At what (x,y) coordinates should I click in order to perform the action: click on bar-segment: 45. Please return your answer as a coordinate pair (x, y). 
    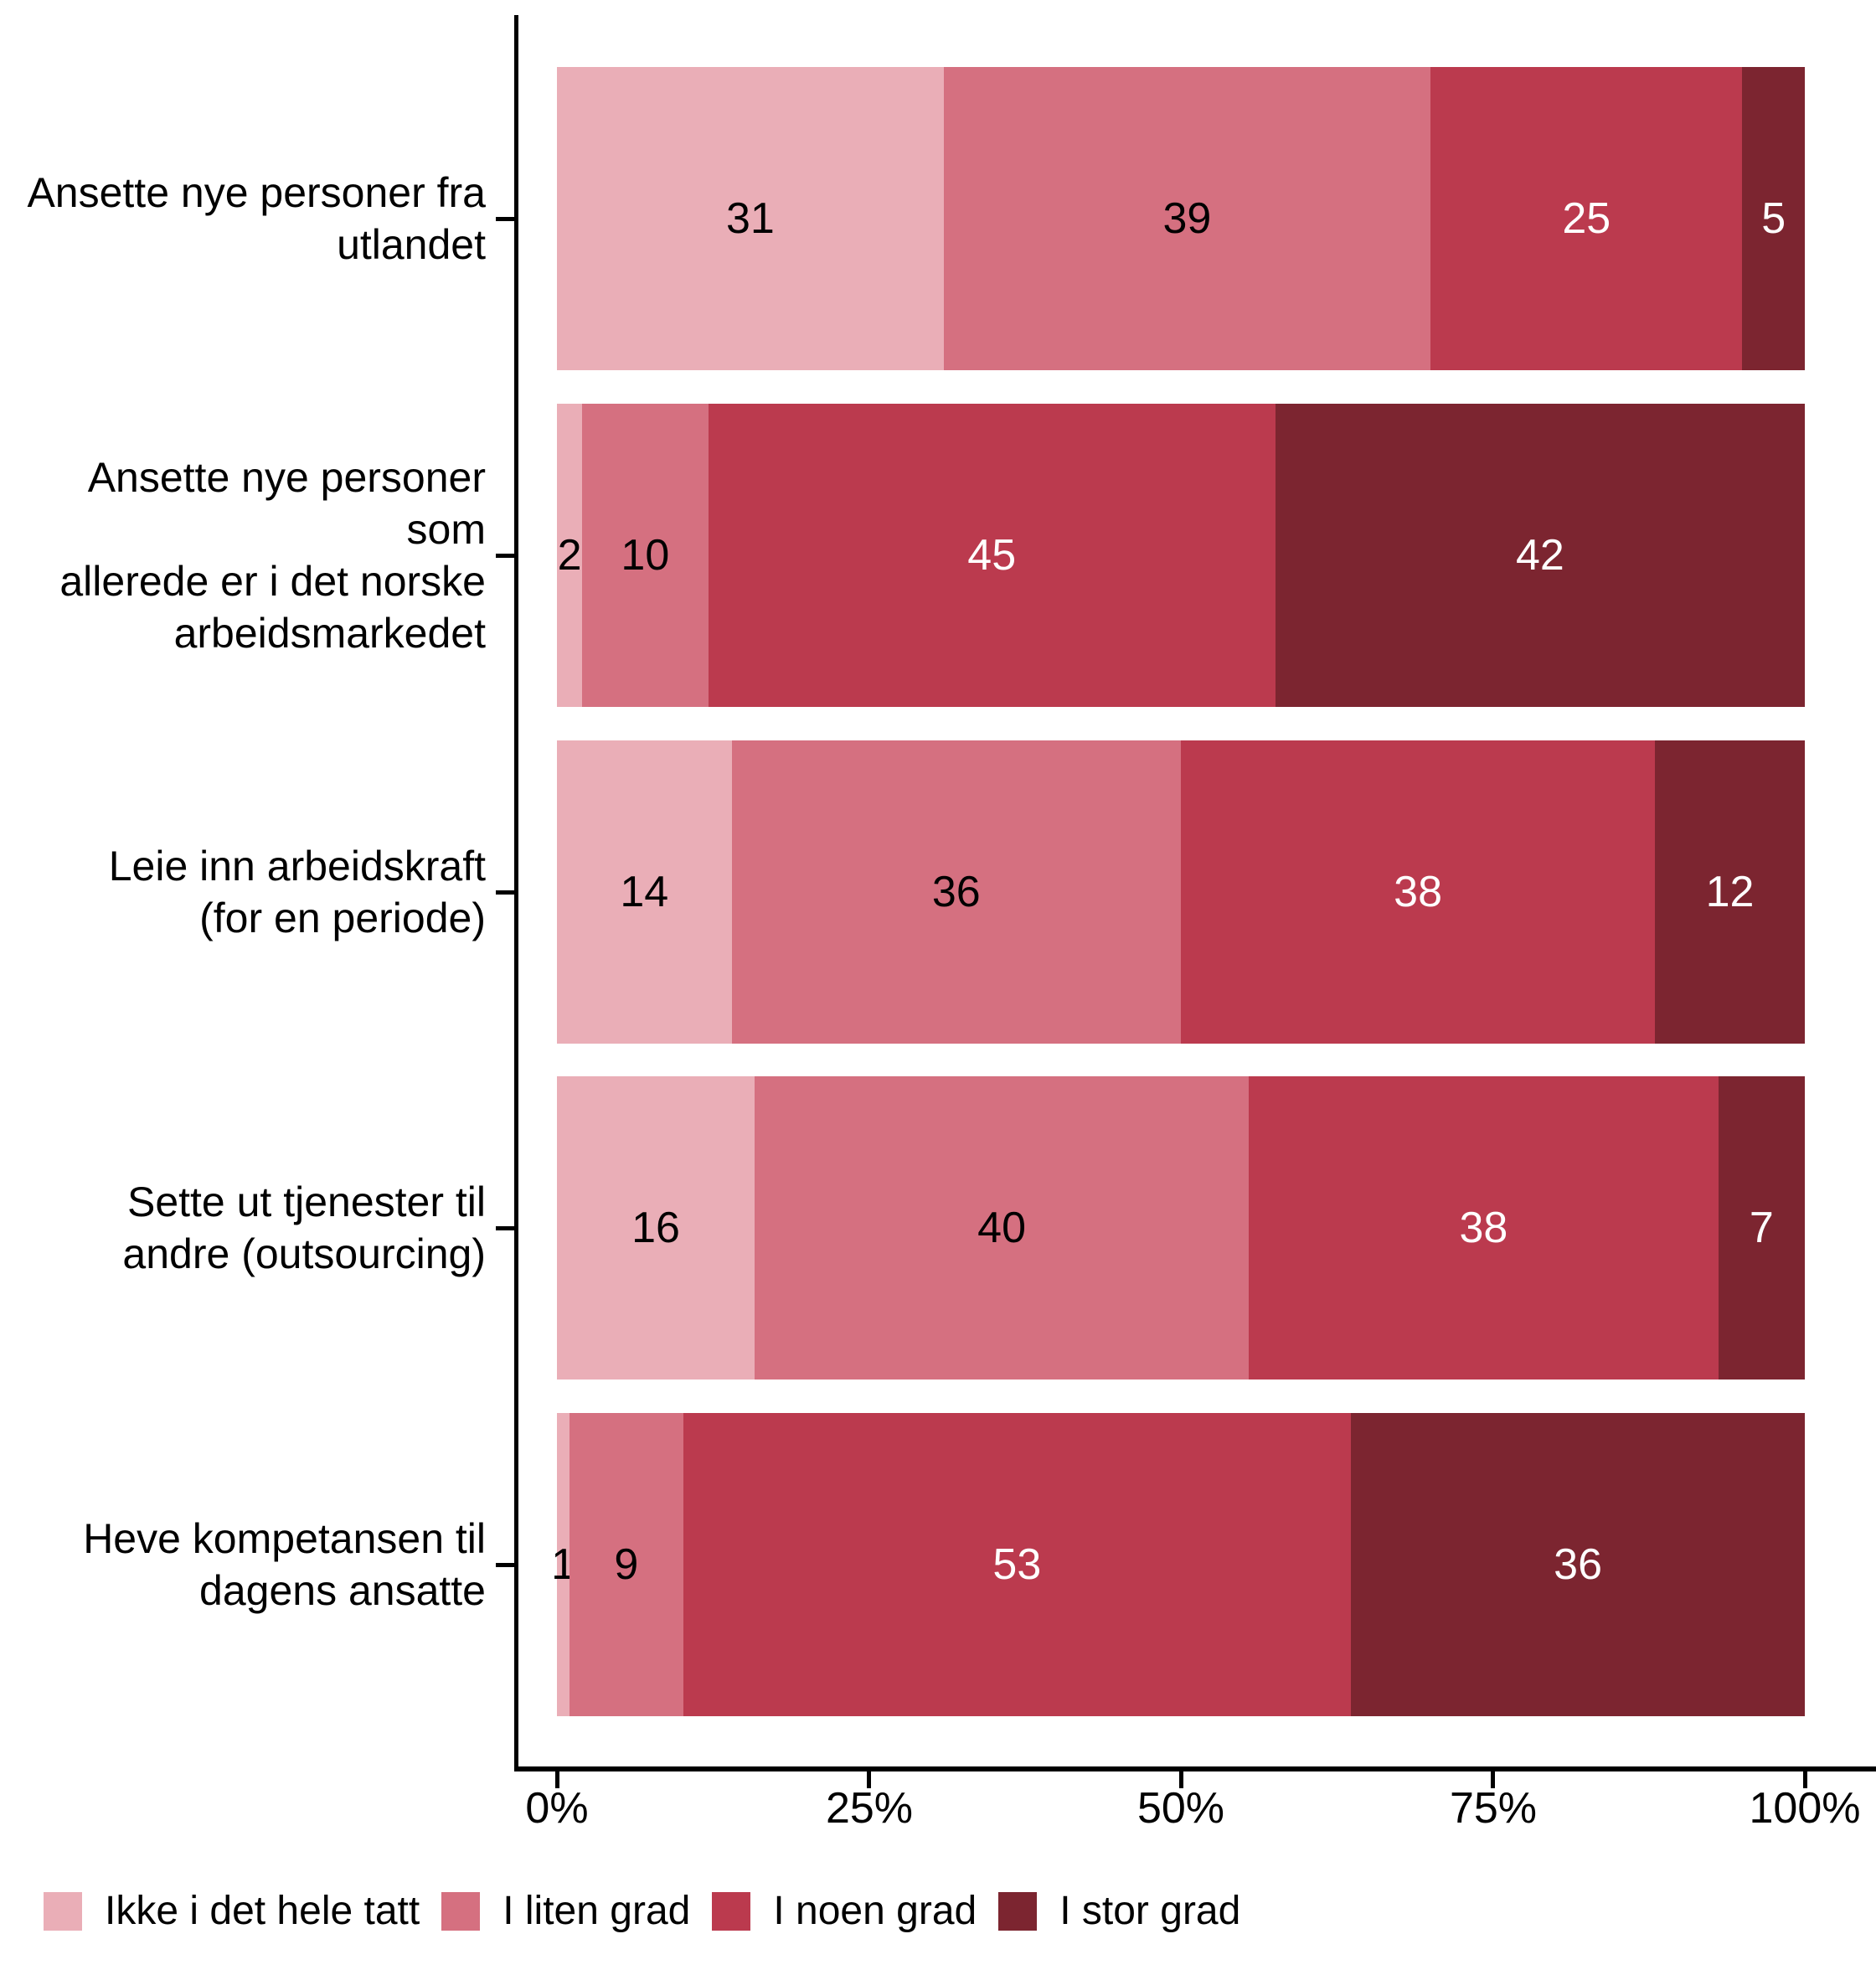
    Looking at the image, I should click on (992, 555).